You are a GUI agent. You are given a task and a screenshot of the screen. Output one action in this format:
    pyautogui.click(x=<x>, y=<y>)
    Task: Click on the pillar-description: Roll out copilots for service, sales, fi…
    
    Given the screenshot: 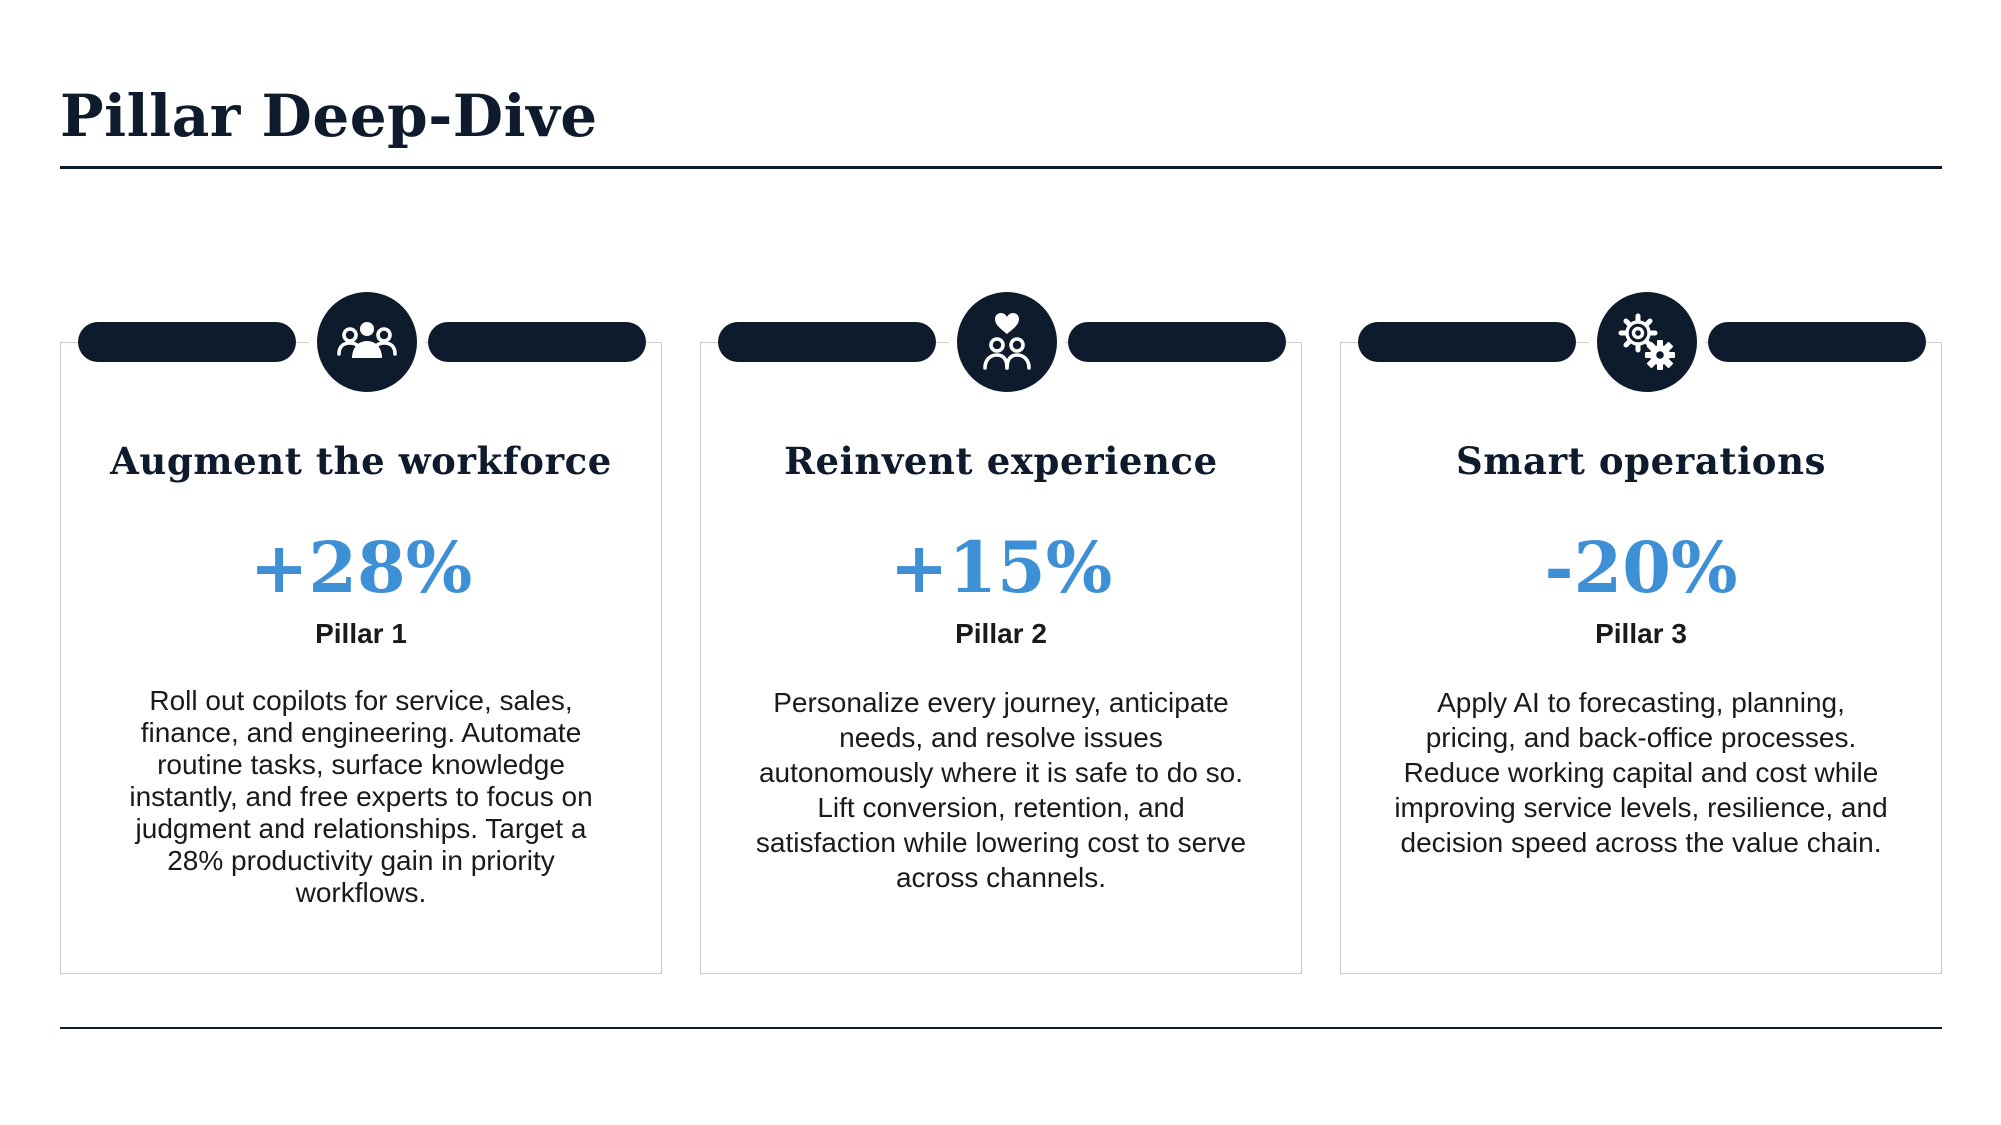 What is the action you would take?
    pyautogui.click(x=361, y=796)
    